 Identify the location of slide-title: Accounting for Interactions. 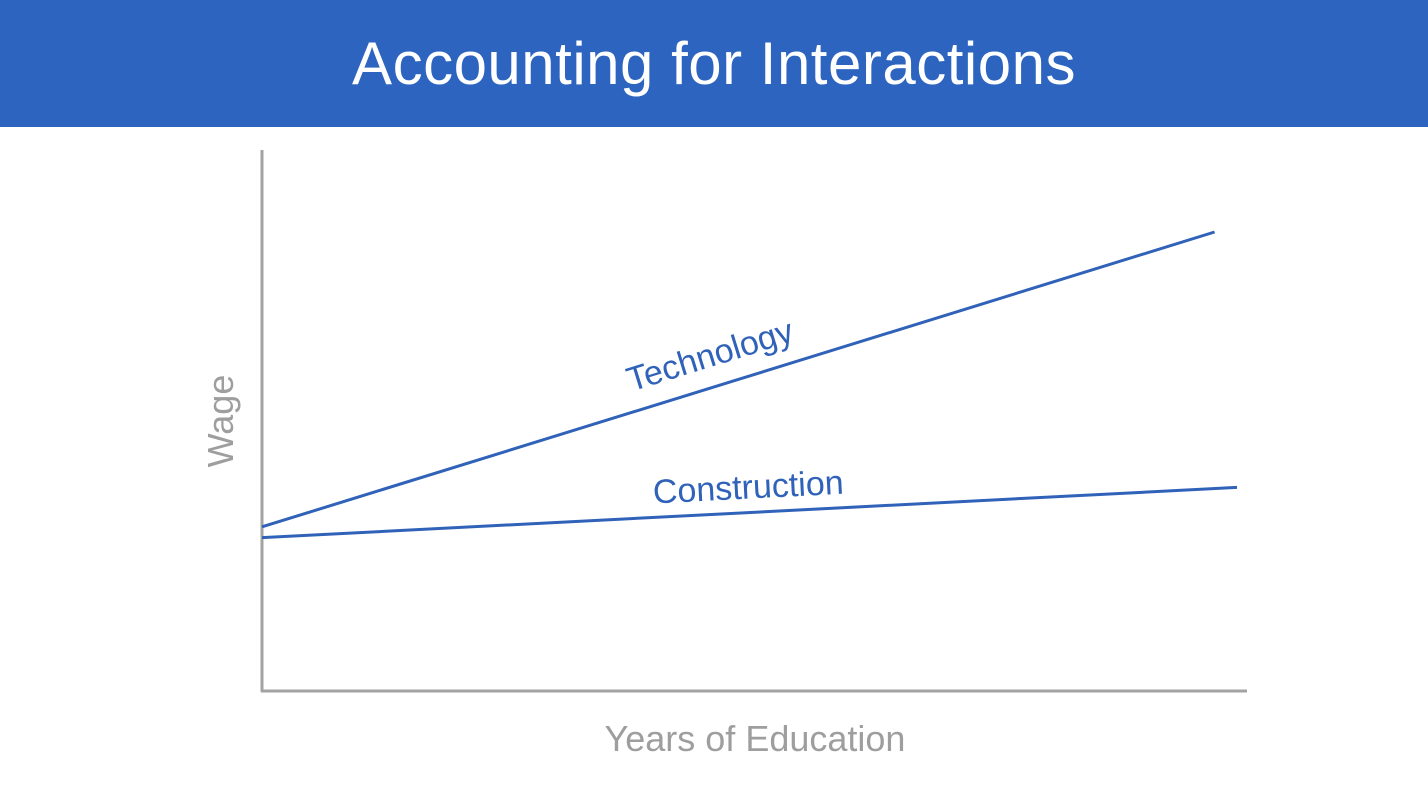
(714, 63).